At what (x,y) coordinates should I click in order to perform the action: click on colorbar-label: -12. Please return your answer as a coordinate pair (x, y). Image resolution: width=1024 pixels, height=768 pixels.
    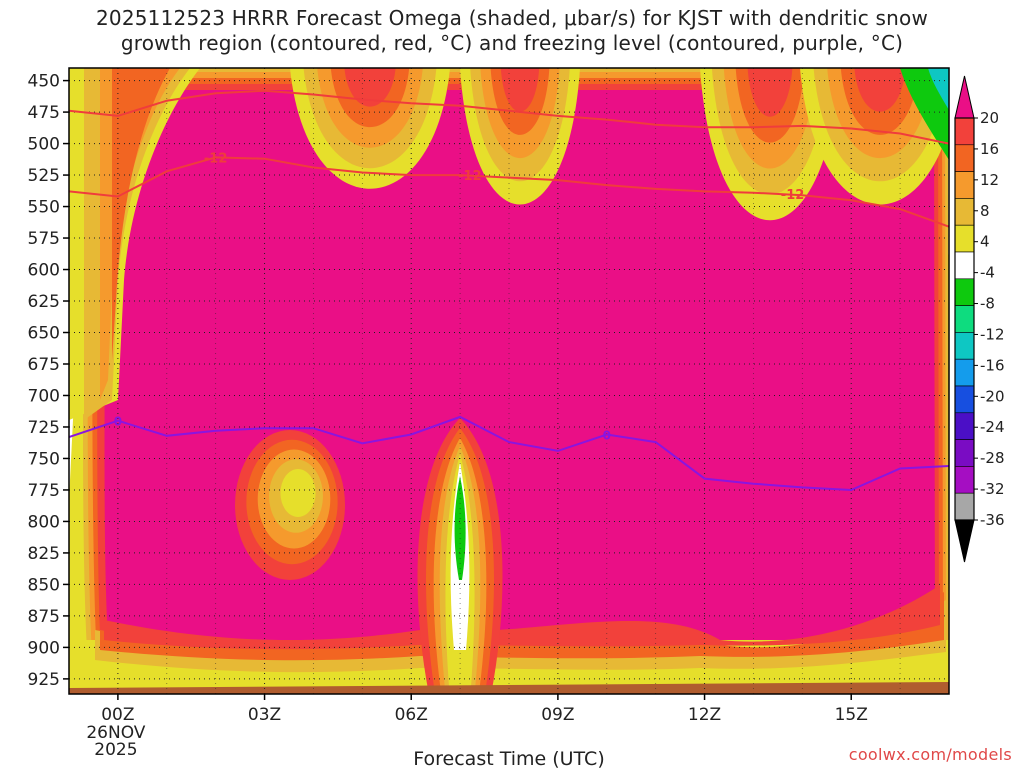
    Looking at the image, I should click on (992, 334).